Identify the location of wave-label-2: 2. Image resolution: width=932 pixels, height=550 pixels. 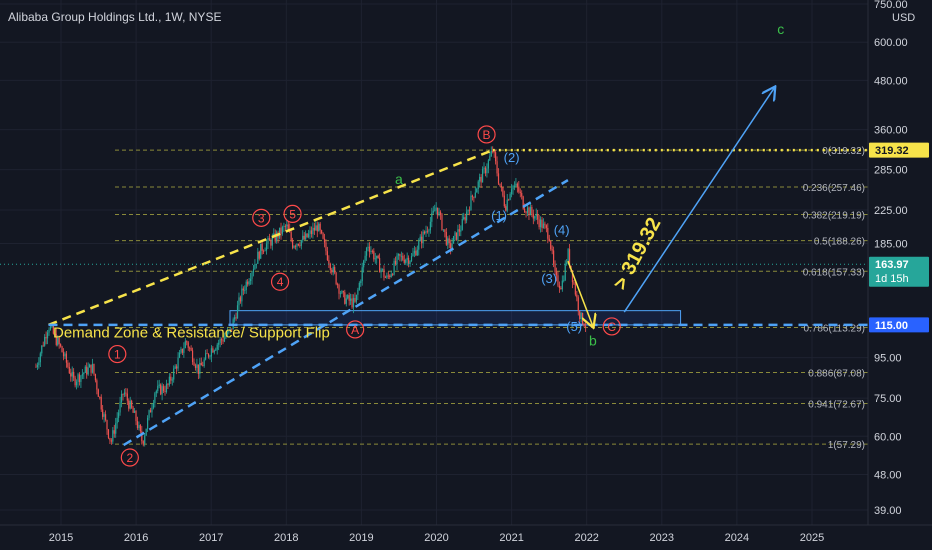
(129, 458).